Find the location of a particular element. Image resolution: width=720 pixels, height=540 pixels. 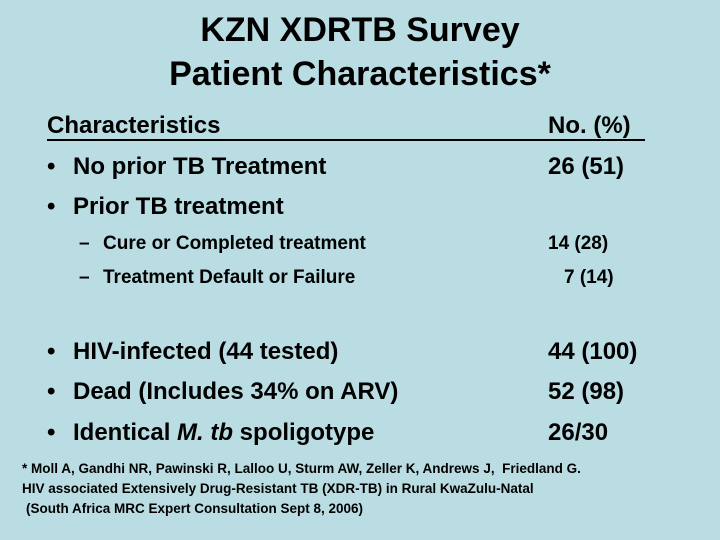

row-hiv-infected: • HIV-infected (44 tested) is located at coordinates (192, 352).